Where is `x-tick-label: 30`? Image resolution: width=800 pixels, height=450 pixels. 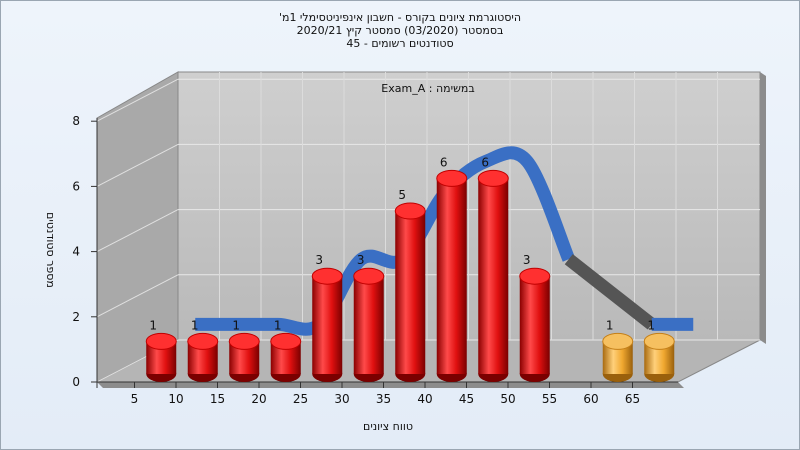
x-tick-label: 30 is located at coordinates (341, 399).